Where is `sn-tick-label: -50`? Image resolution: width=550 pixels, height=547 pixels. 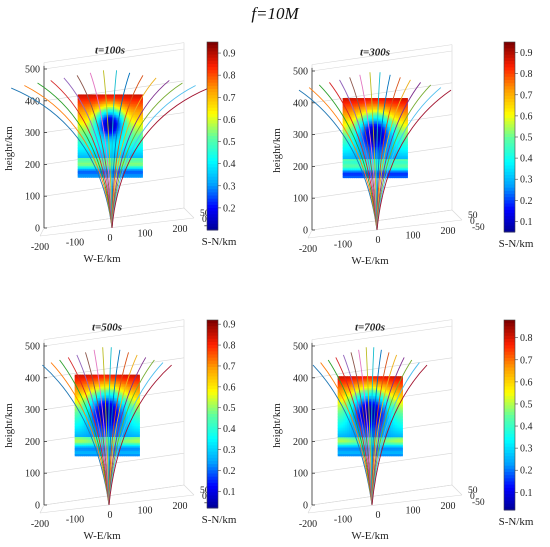 sn-tick-label: -50 is located at coordinates (478, 503).